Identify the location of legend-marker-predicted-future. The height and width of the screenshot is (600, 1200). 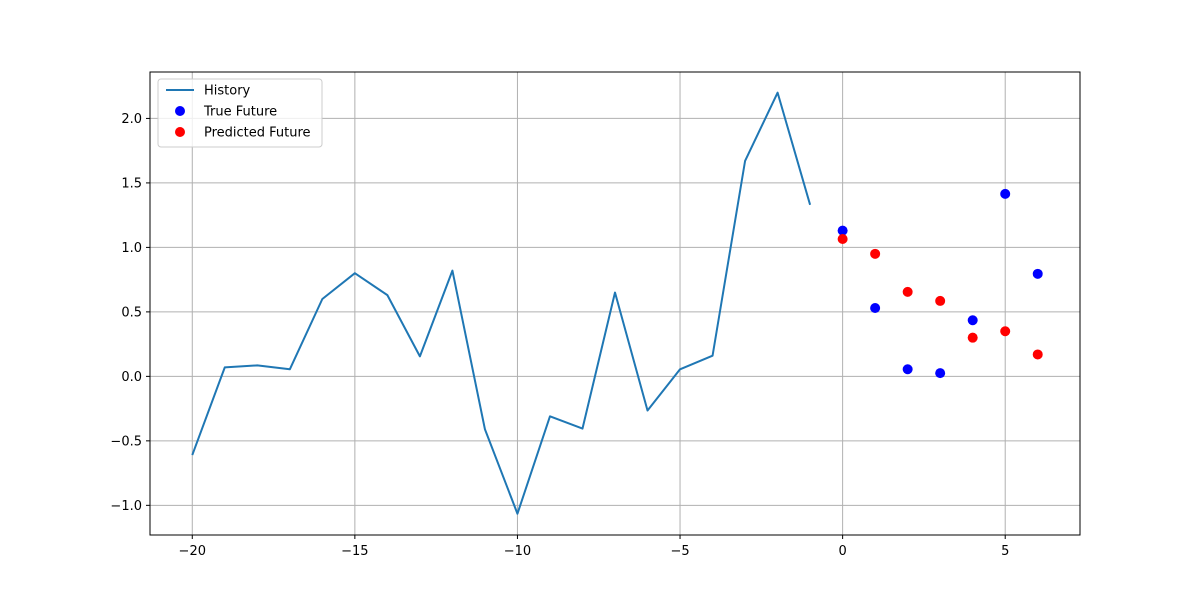
(180, 132).